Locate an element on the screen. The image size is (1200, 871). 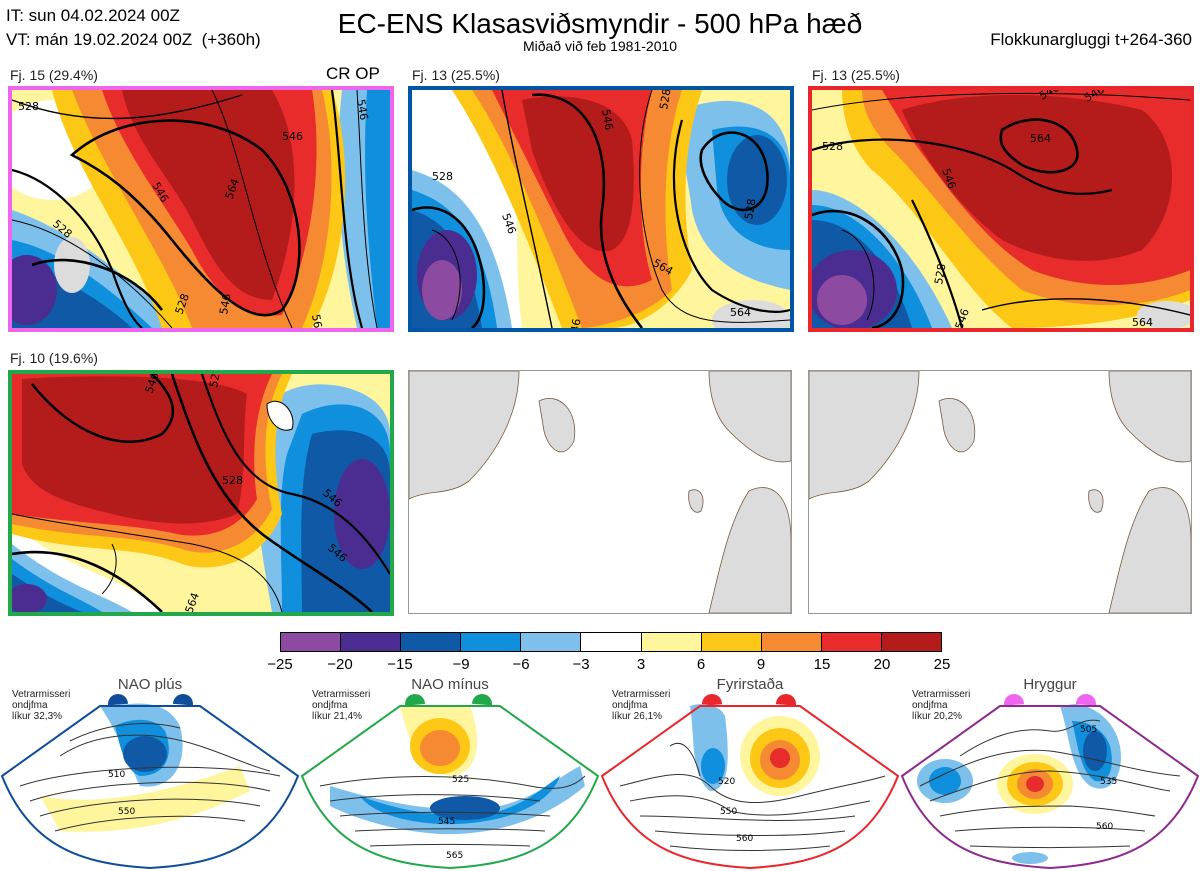
cluster-1-label: Fj. 15 (29.4%) is located at coordinates (54, 75).